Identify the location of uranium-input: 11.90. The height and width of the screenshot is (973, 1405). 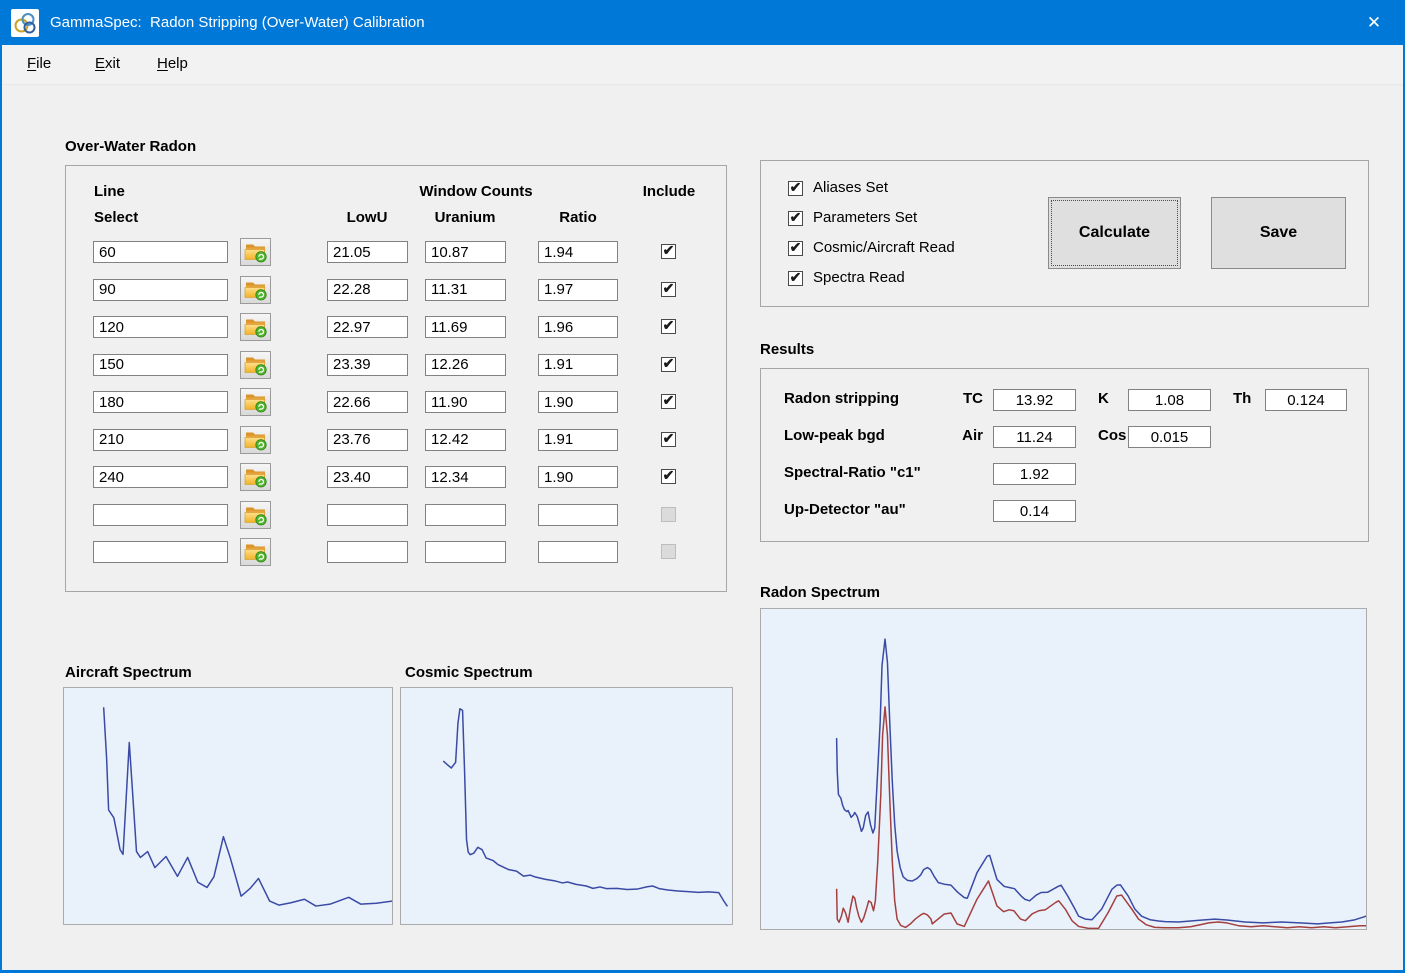
(465, 402).